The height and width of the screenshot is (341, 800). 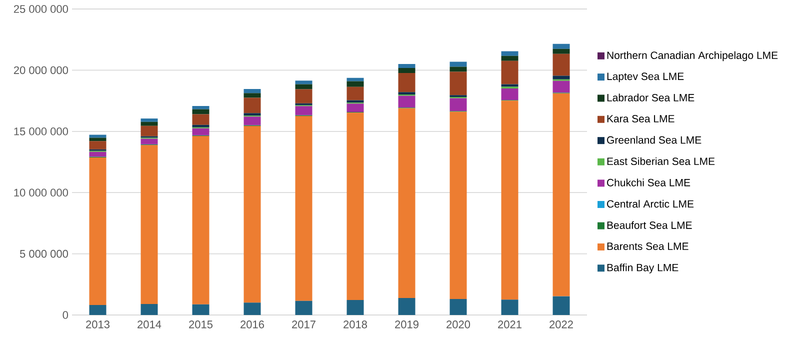 I want to click on x-tick-label: 2019, so click(x=406, y=324).